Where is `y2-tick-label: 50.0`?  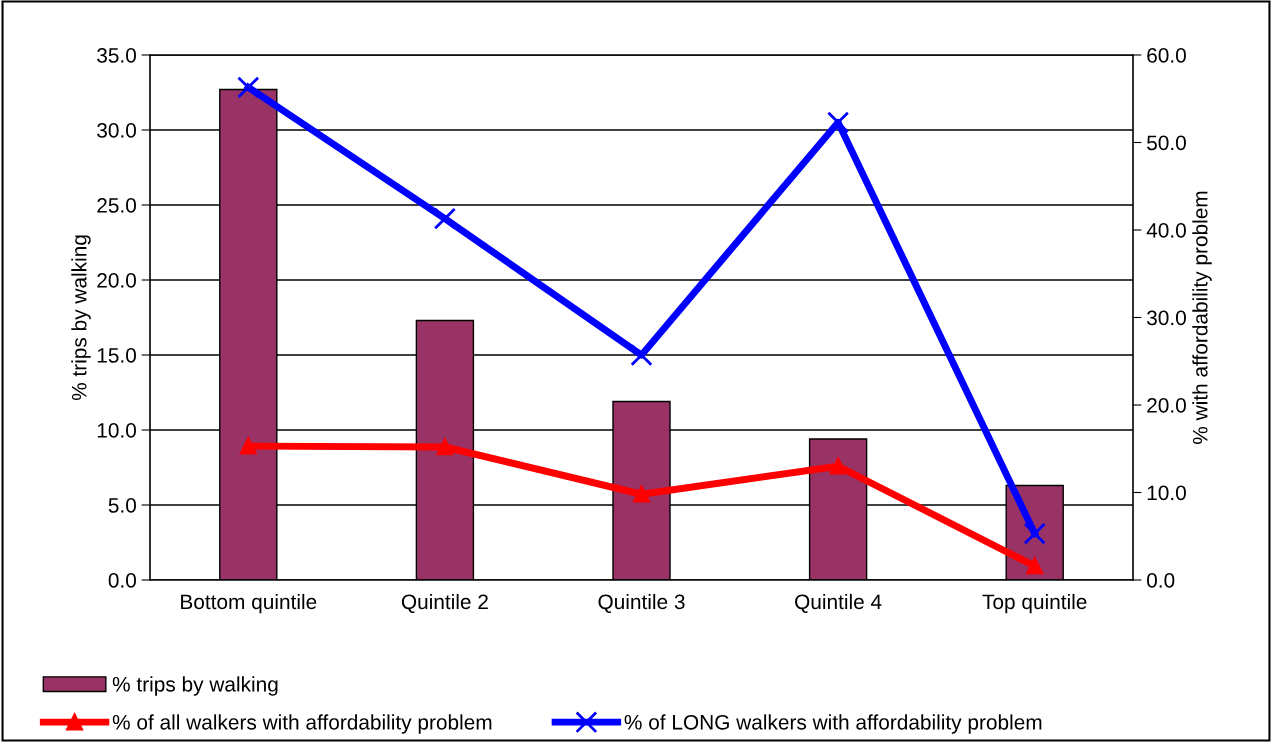 y2-tick-label: 50.0 is located at coordinates (1166, 143).